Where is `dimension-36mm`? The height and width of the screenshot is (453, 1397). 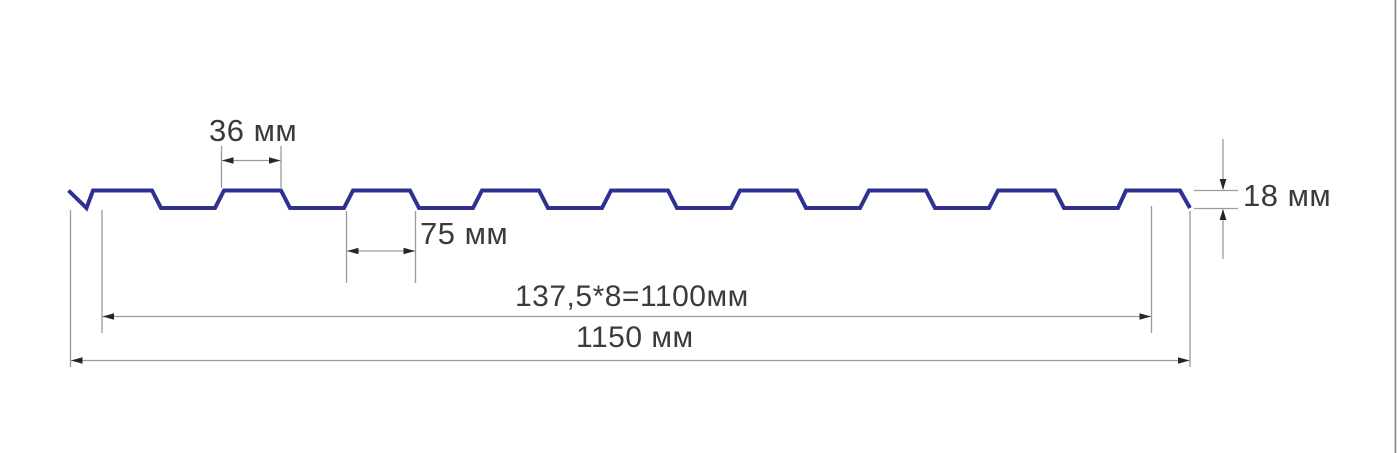 dimension-36mm is located at coordinates (251, 167).